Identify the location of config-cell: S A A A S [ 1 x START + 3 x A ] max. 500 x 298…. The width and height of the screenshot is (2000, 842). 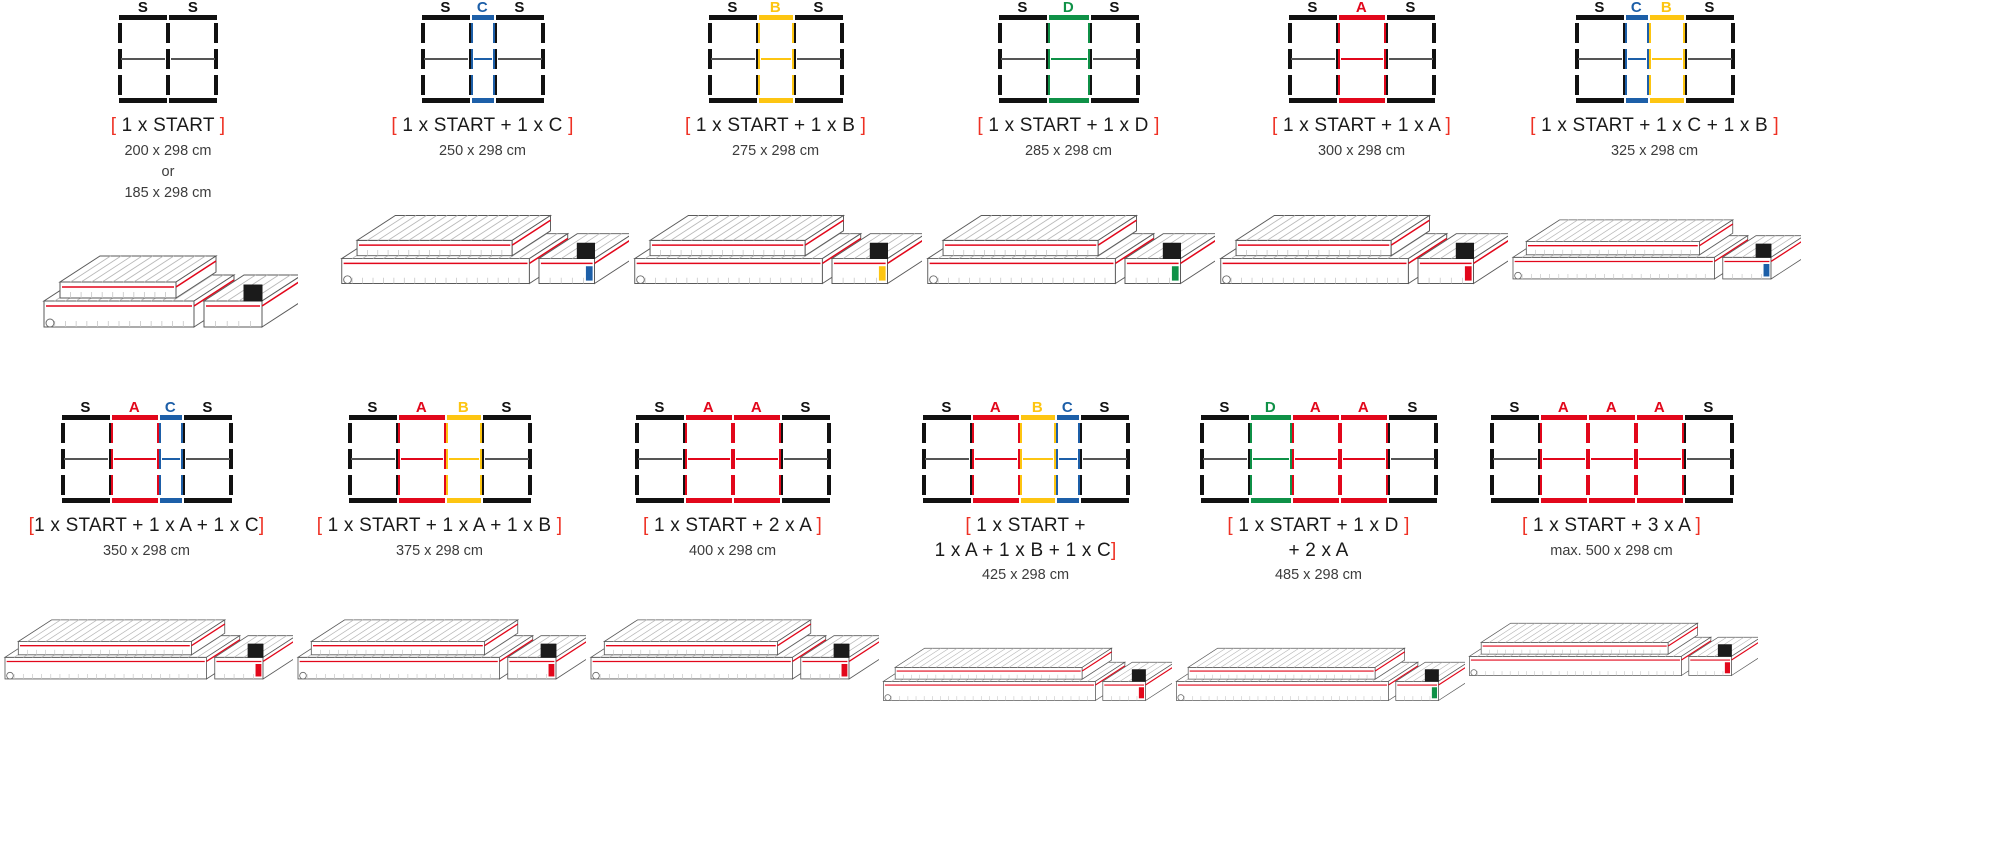
(1611, 574).